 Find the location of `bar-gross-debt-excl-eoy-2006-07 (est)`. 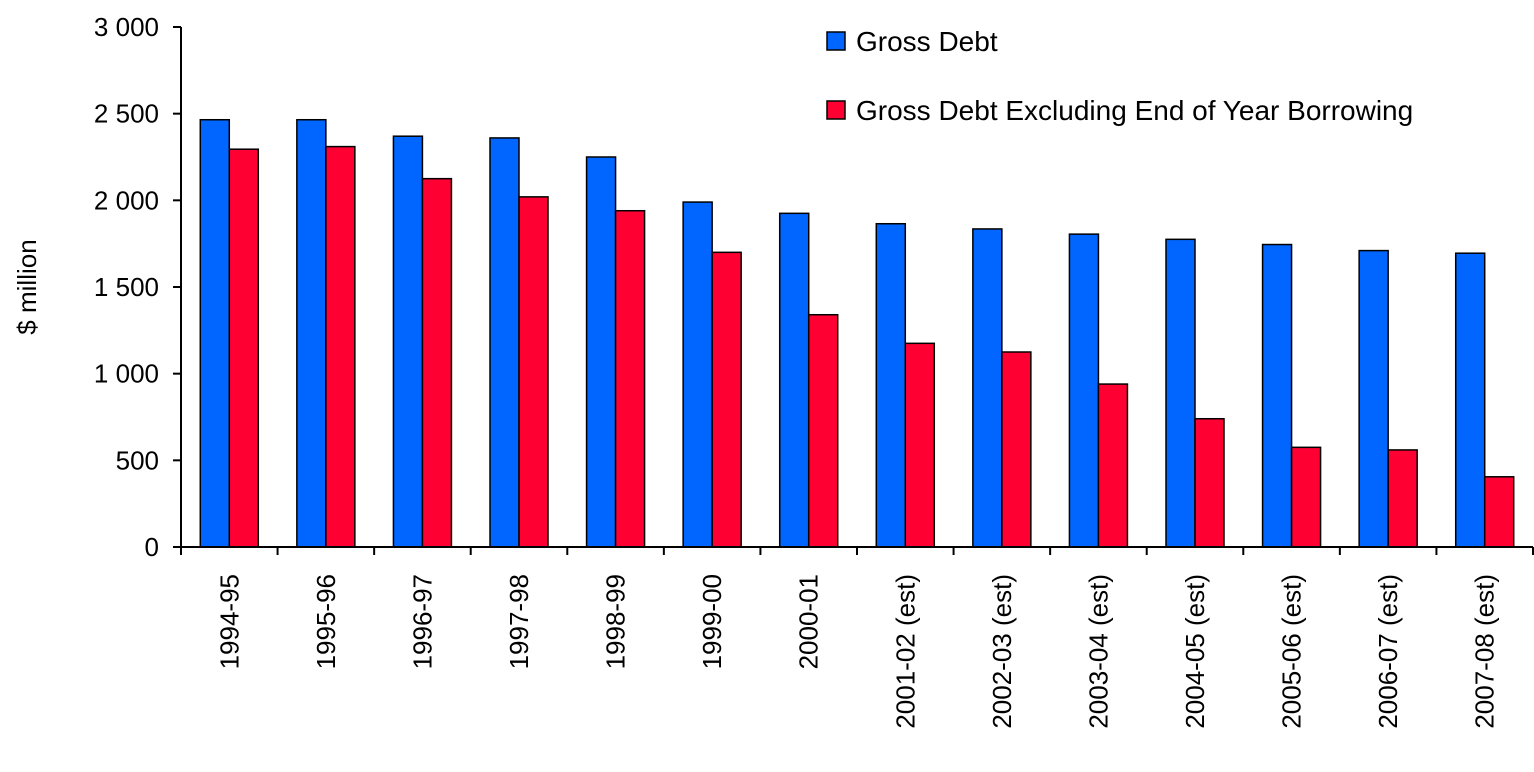

bar-gross-debt-excl-eoy-2006-07 (est) is located at coordinates (1402, 498).